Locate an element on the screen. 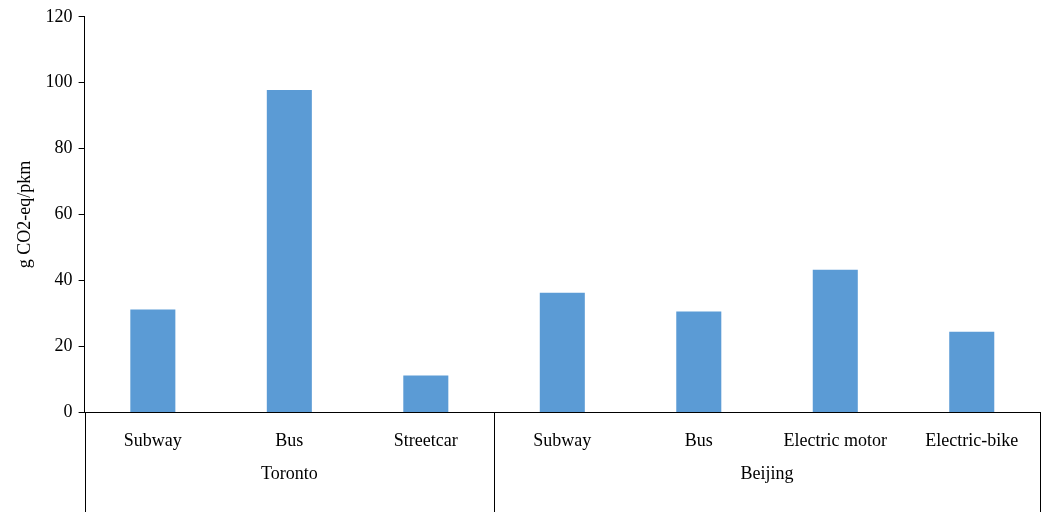  y-tick-label: 120 is located at coordinates (59, 15).